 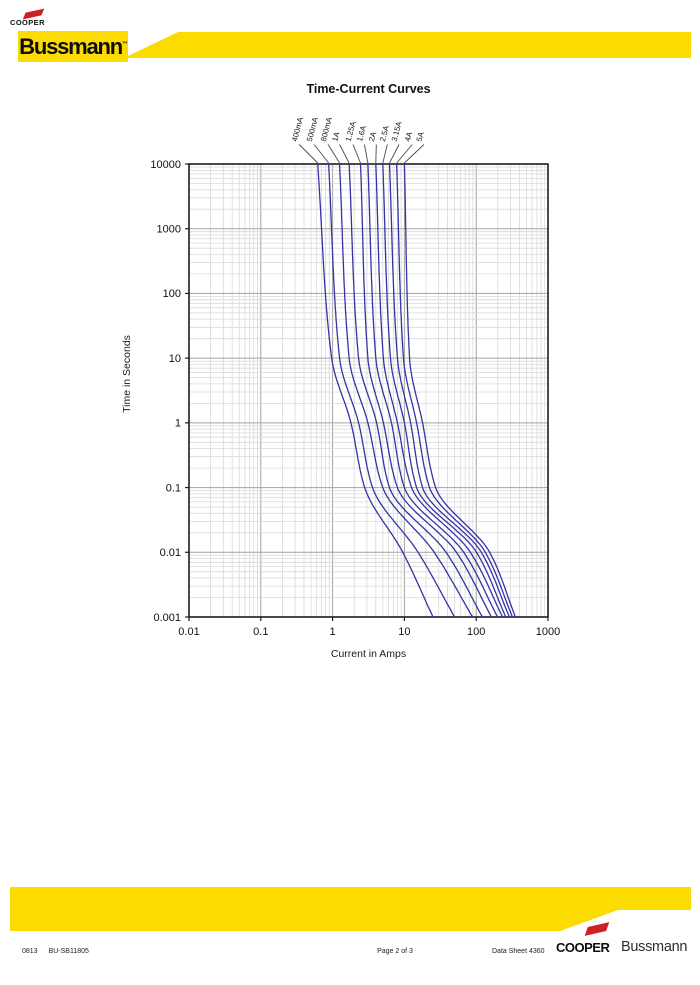 What do you see at coordinates (583, 947) in the screenshot?
I see `footer-cooper-logo-text: COOPER` at bounding box center [583, 947].